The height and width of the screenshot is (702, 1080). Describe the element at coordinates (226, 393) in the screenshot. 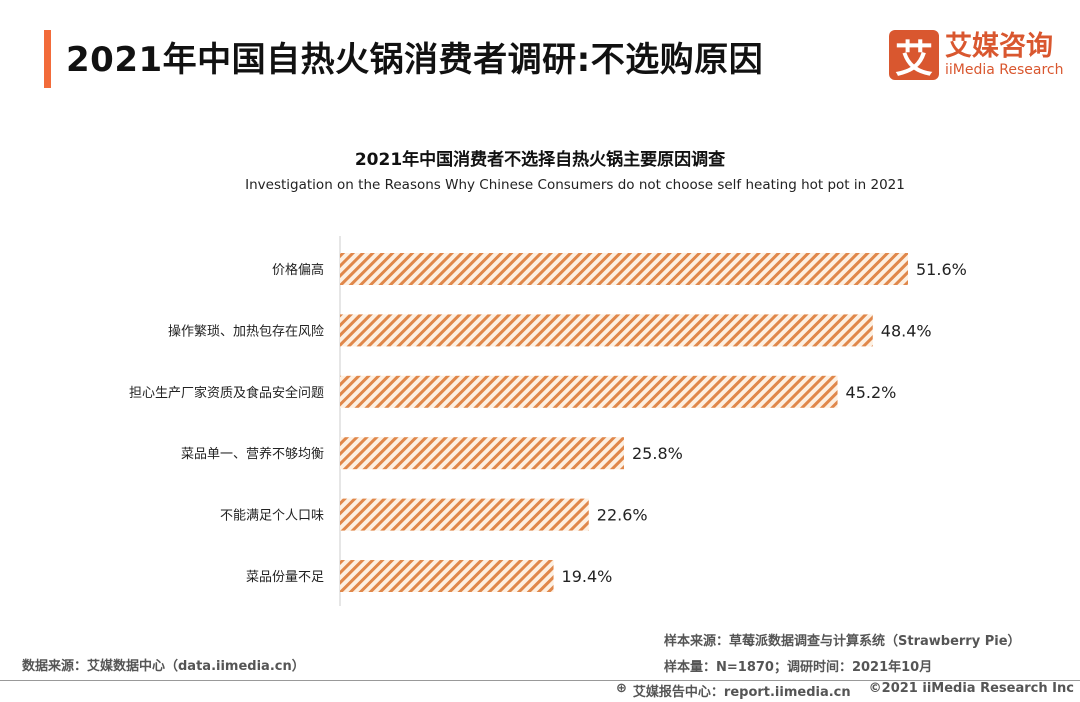

I see `category-label: 担心生产厂家资质及食品安全问题` at that location.